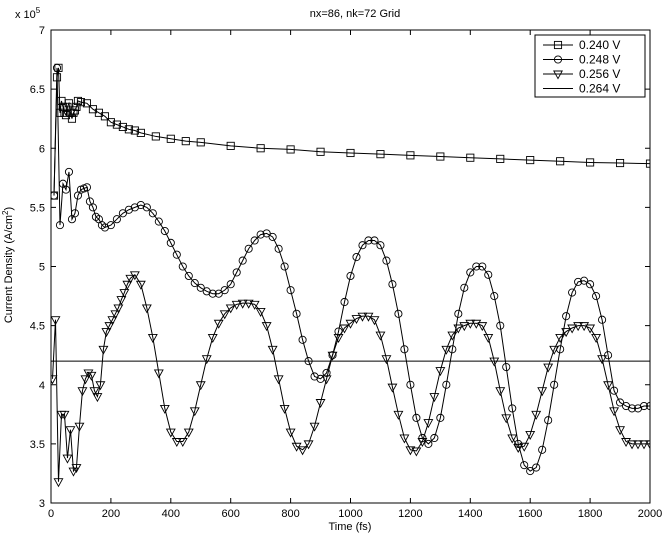 This screenshot has height=535, width=662. I want to click on legend-marker, so click(558, 45).